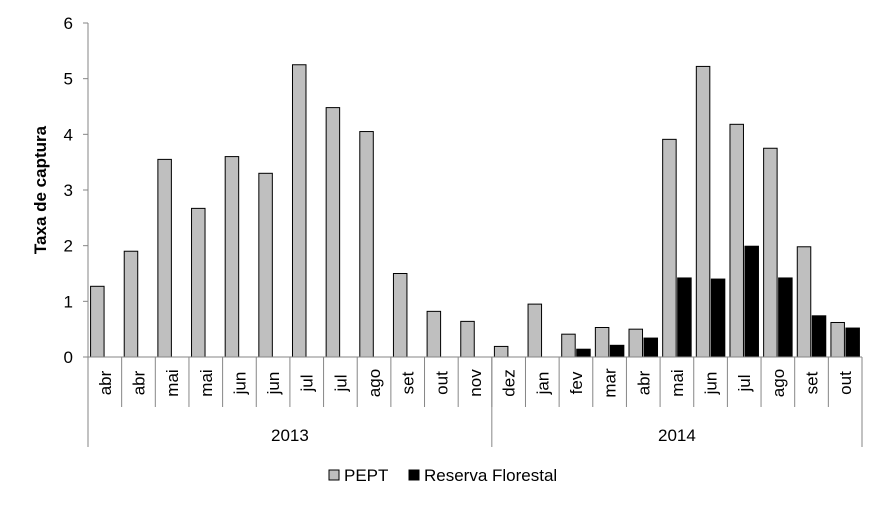  I want to click on x-tick-label: nov, so click(475, 383).